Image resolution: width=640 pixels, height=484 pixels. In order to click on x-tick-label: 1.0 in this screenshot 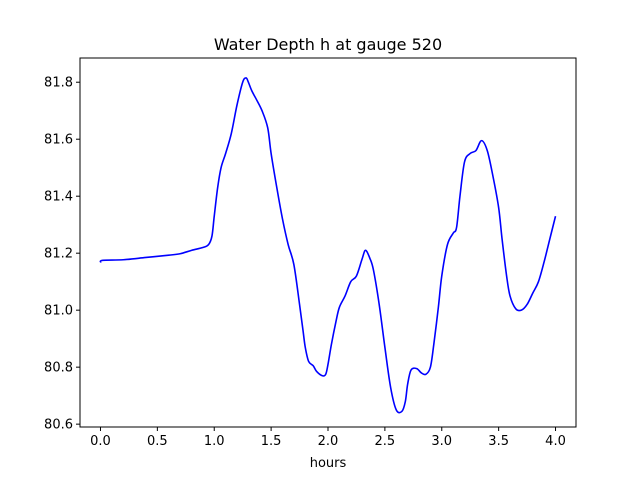, I will do `click(214, 441)`.